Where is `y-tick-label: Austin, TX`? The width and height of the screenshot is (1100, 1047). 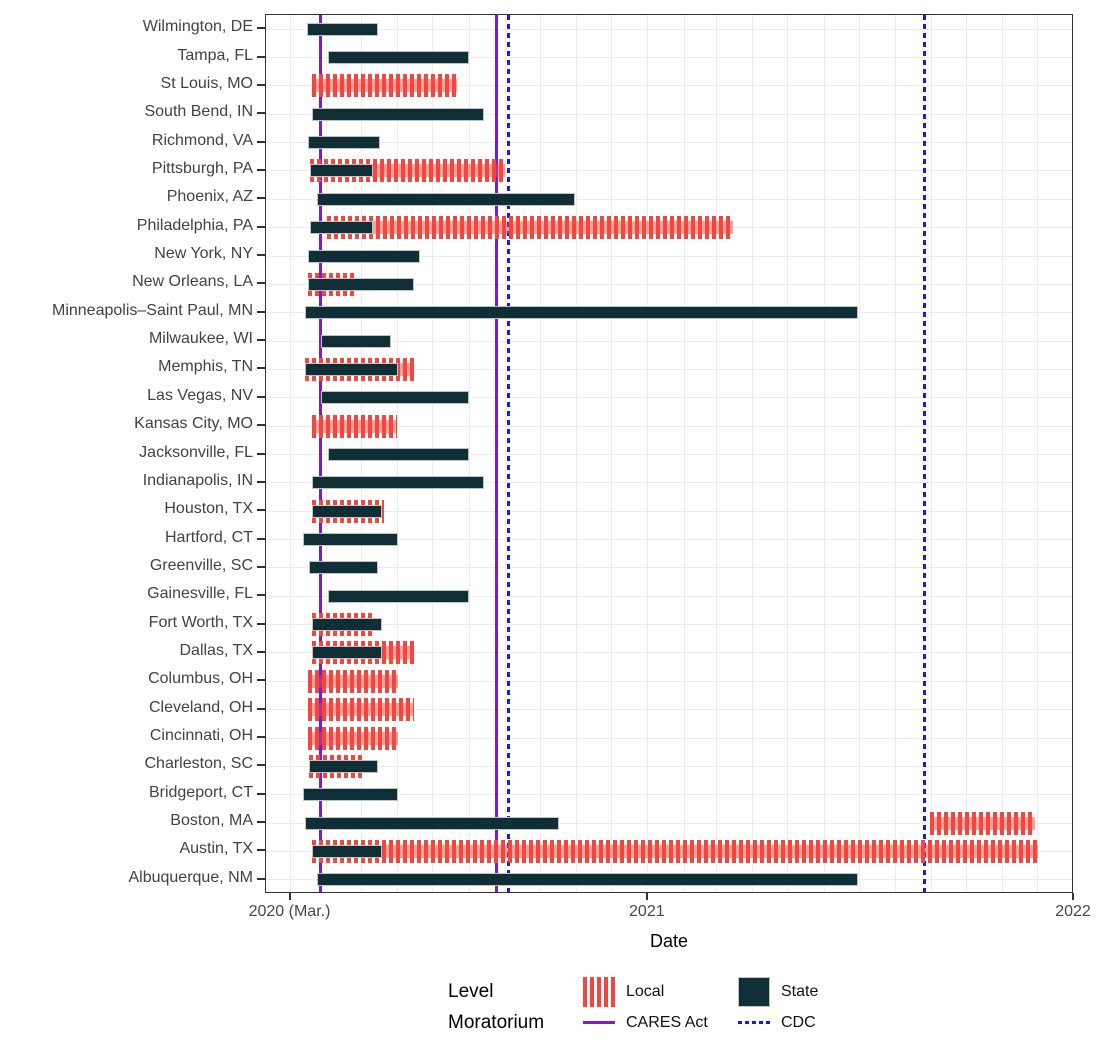
y-tick-label: Austin, TX is located at coordinates (216, 849).